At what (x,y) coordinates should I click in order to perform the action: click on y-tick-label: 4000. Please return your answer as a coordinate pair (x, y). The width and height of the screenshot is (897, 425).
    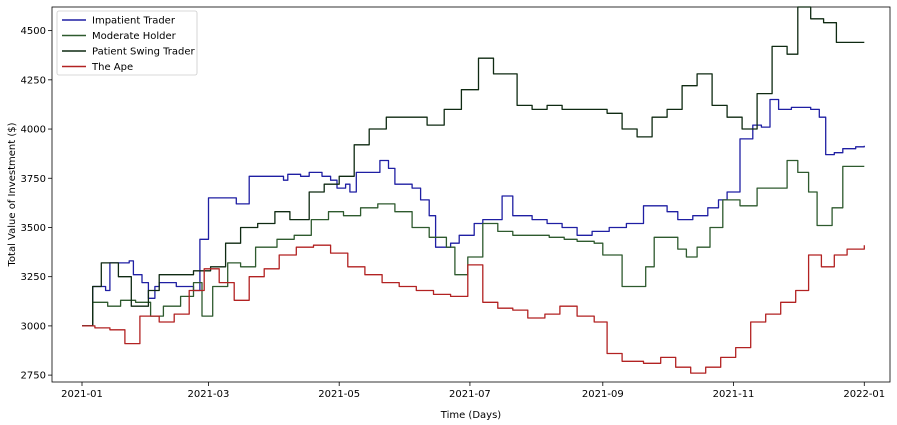
    Looking at the image, I should click on (33, 130).